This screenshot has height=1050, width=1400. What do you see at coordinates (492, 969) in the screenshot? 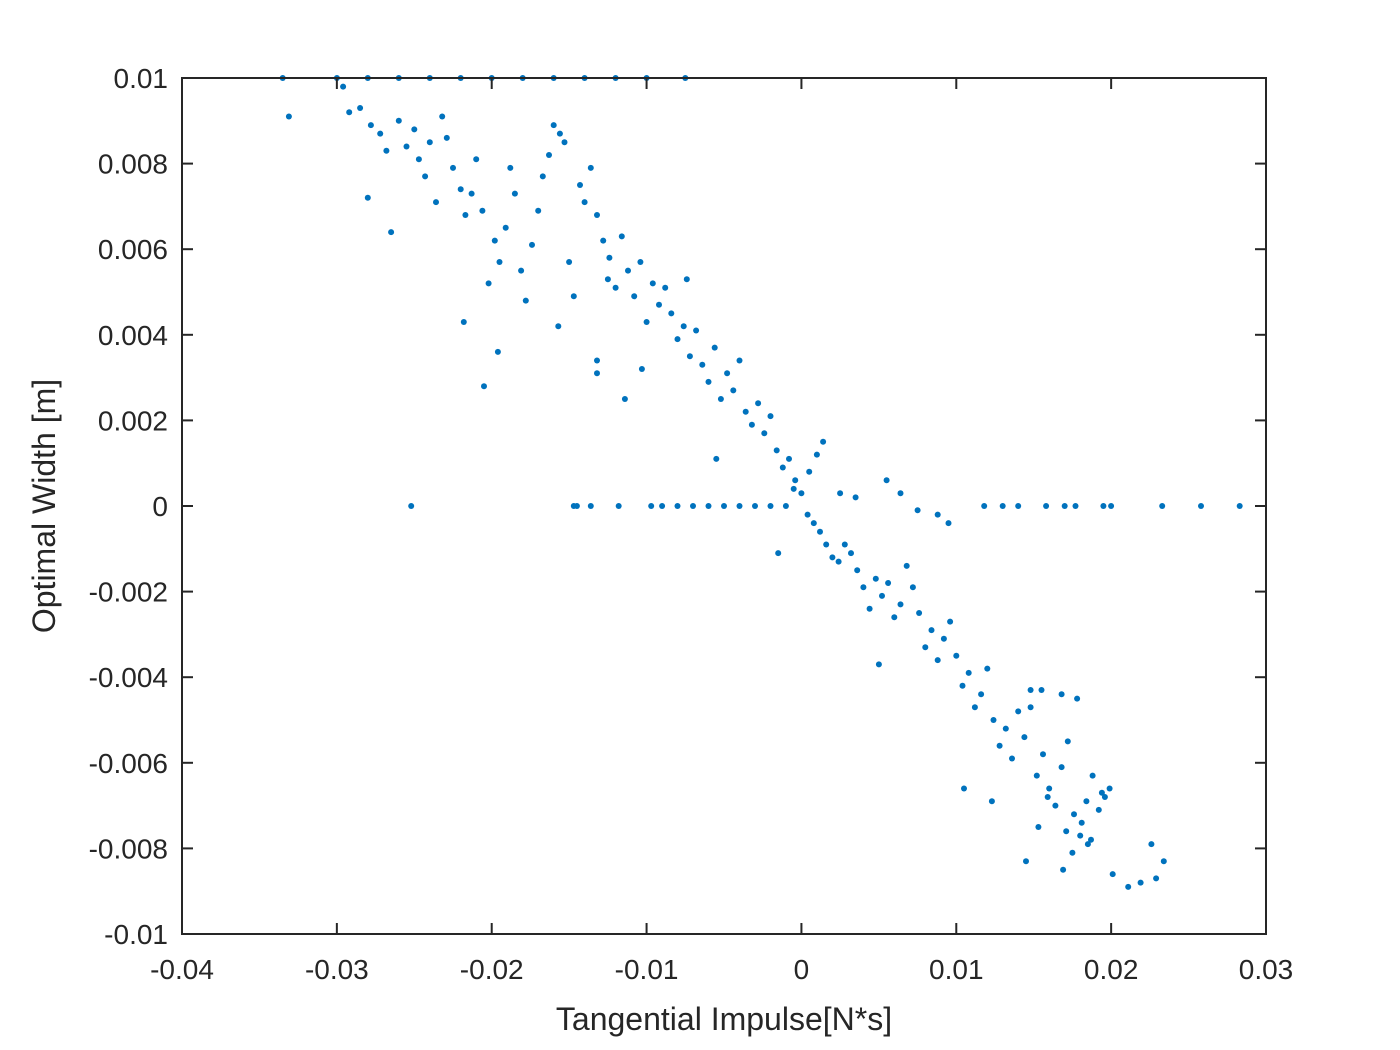
I see `x-tick-label: -0.02` at bounding box center [492, 969].